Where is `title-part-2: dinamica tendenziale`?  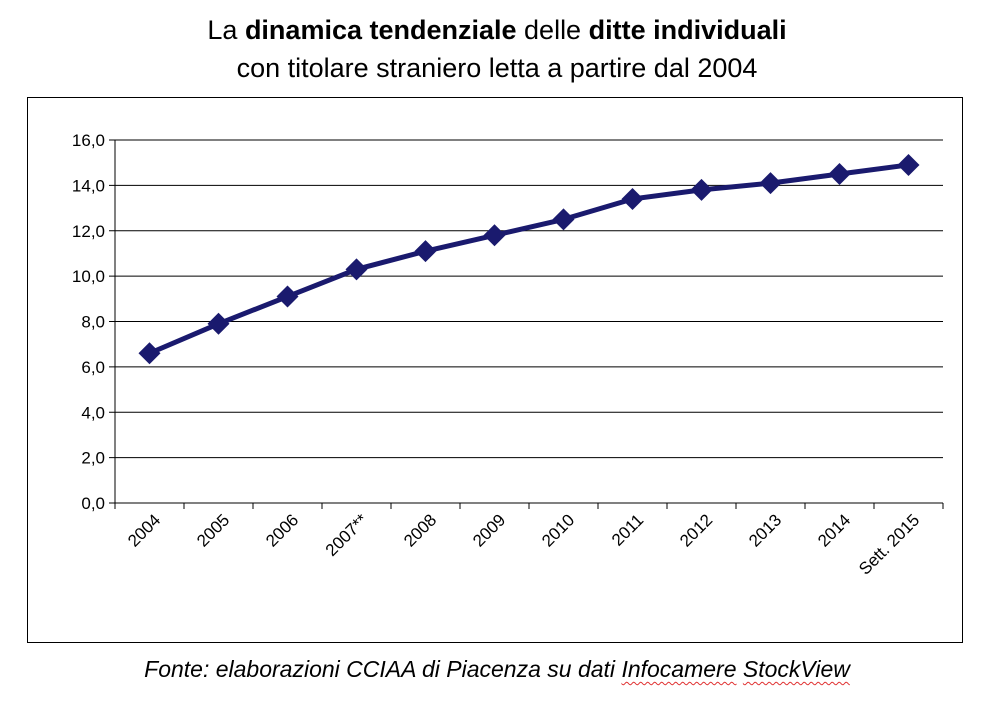 title-part-2: dinamica tendenziale is located at coordinates (380, 30).